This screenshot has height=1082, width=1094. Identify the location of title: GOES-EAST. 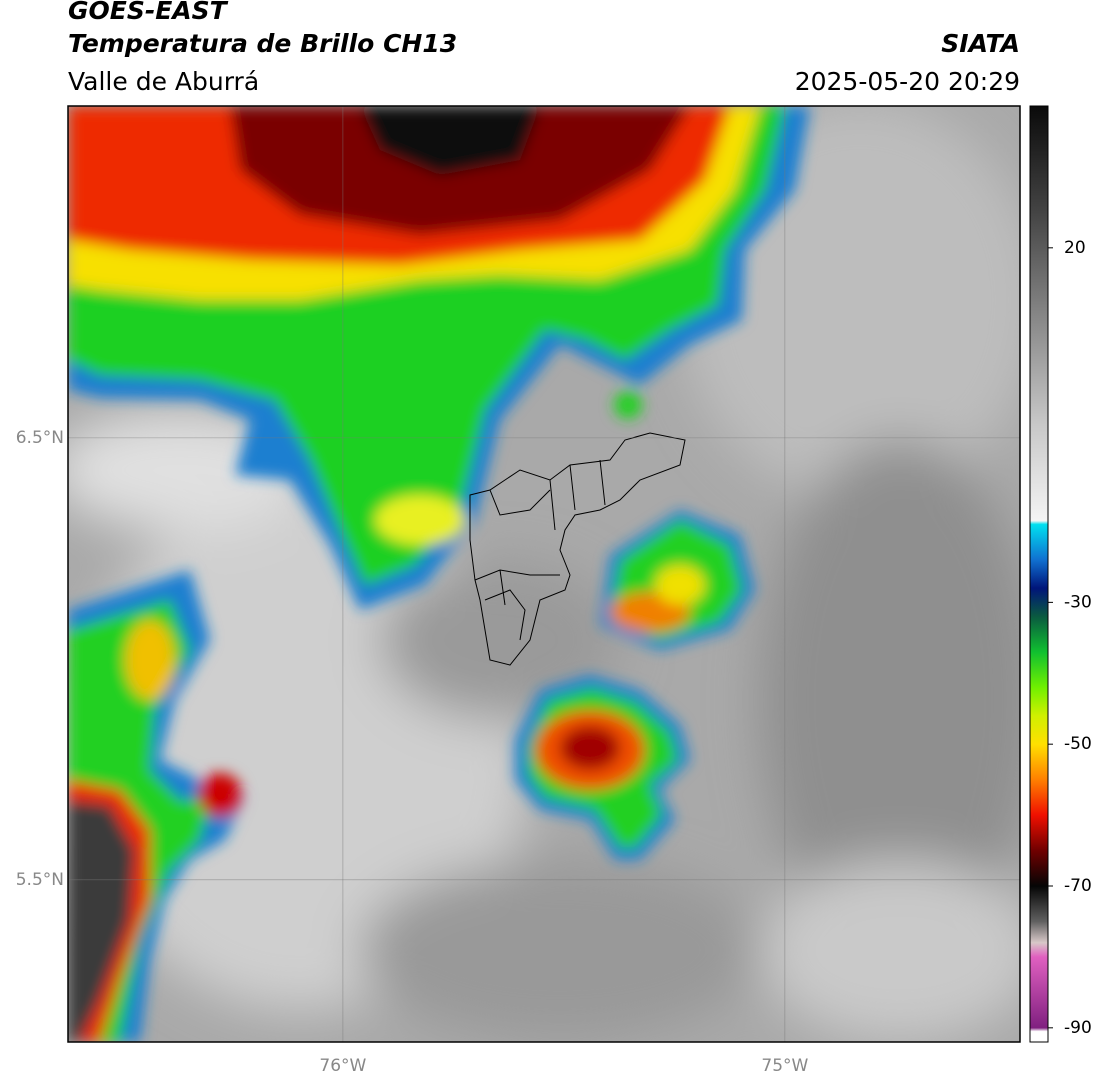
(148, 12).